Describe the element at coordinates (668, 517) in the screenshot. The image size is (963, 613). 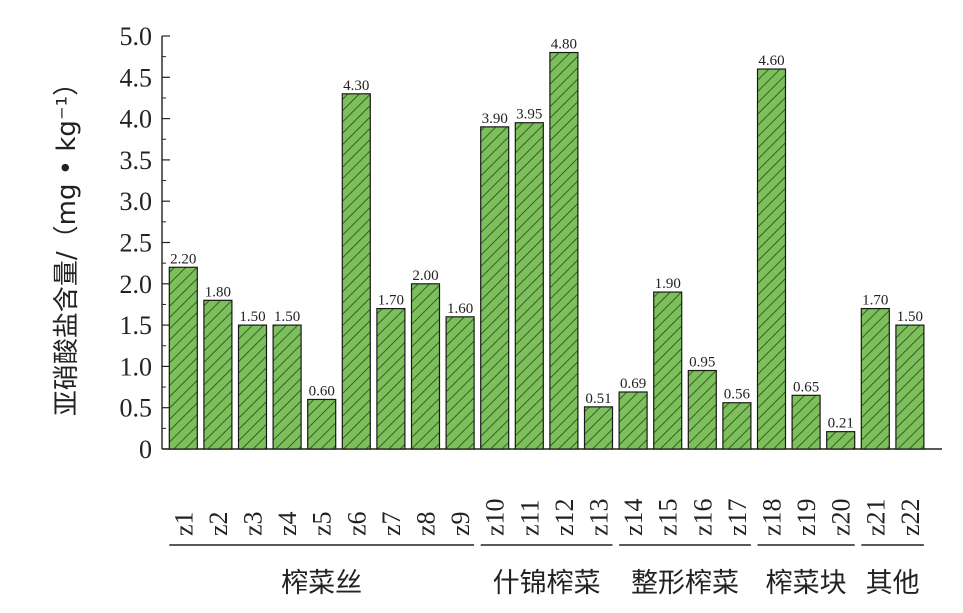
I see `category-label: z15` at that location.